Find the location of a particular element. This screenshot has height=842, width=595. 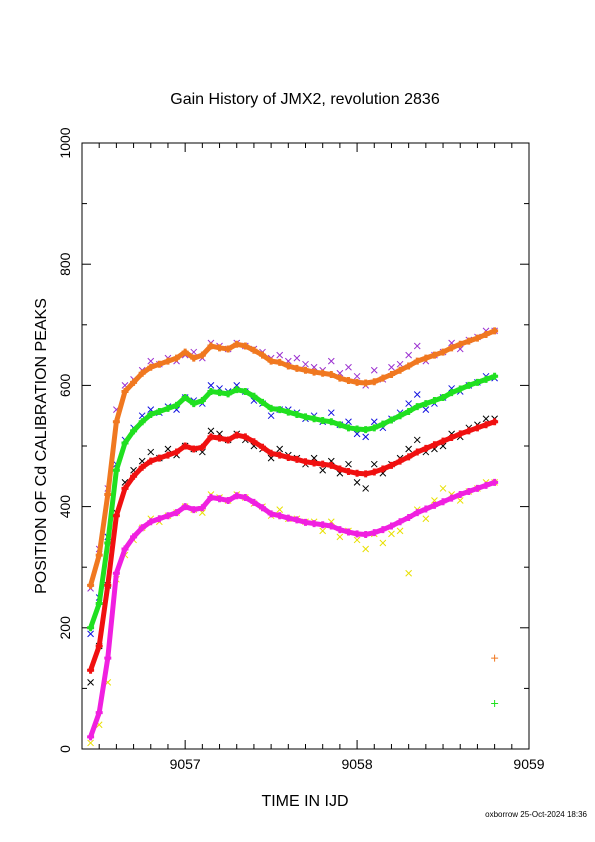

x-tick-label: 9057 is located at coordinates (185, 764).